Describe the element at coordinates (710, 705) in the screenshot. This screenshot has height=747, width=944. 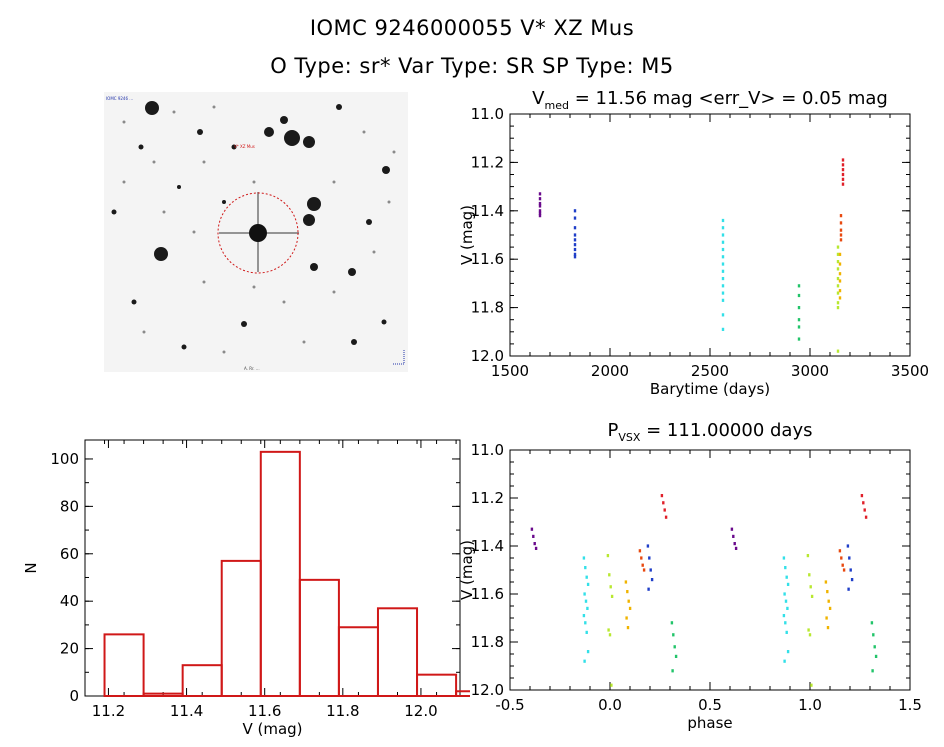
I see `x-tick-label: 0.5` at that location.